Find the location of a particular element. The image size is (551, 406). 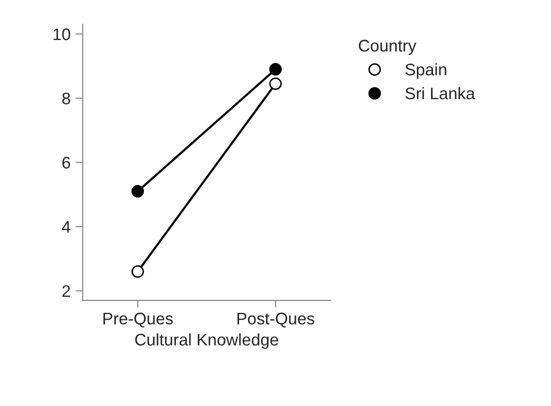

y-tick-label: 4 is located at coordinates (66, 227).